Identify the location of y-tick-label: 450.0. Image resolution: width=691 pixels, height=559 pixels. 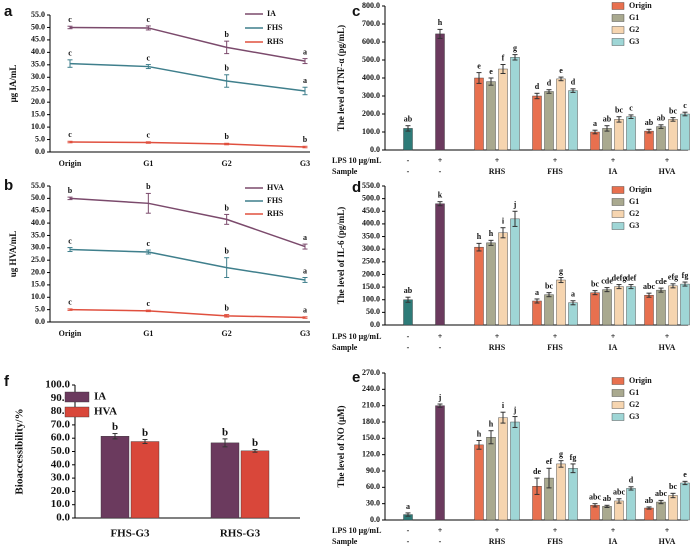
(371, 210).